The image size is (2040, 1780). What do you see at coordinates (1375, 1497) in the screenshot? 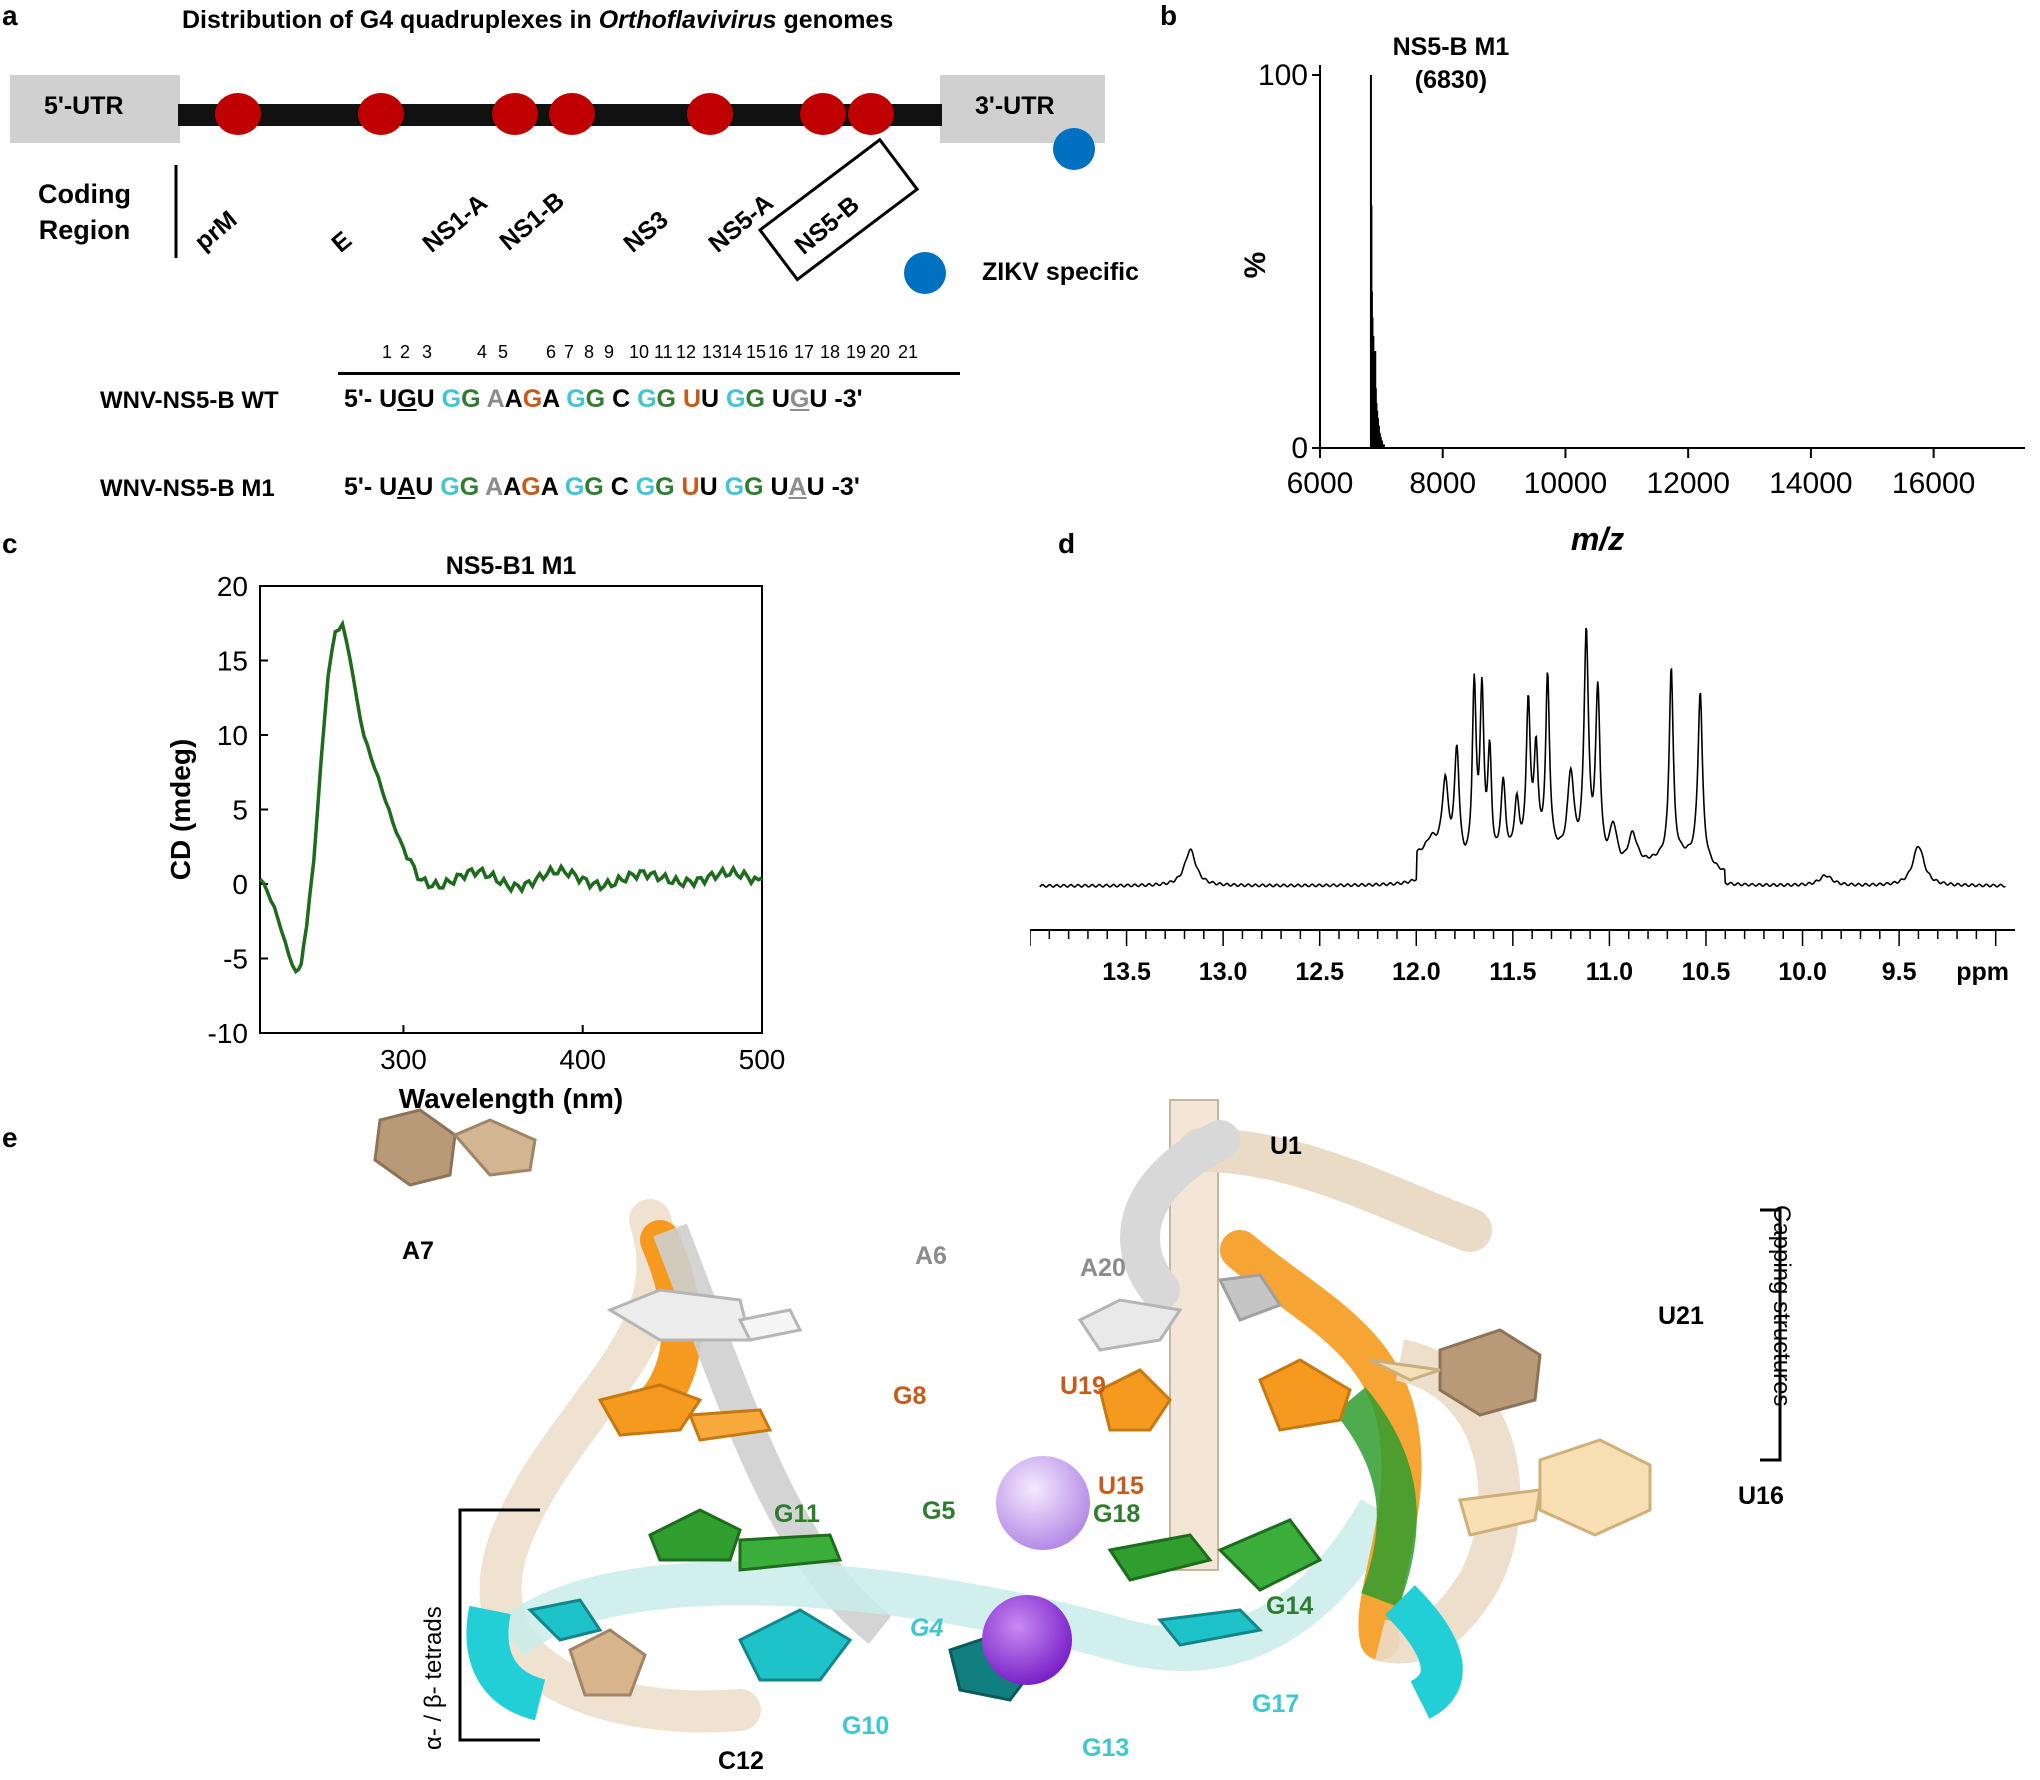
I see `backbone-green-right` at bounding box center [1375, 1497].